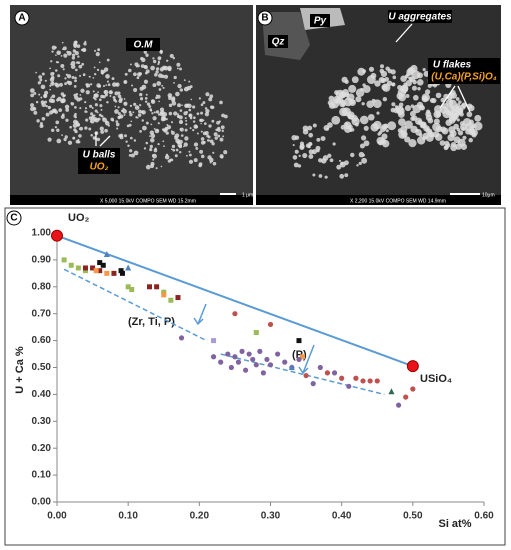  I want to click on panel-label: A, so click(21, 18).